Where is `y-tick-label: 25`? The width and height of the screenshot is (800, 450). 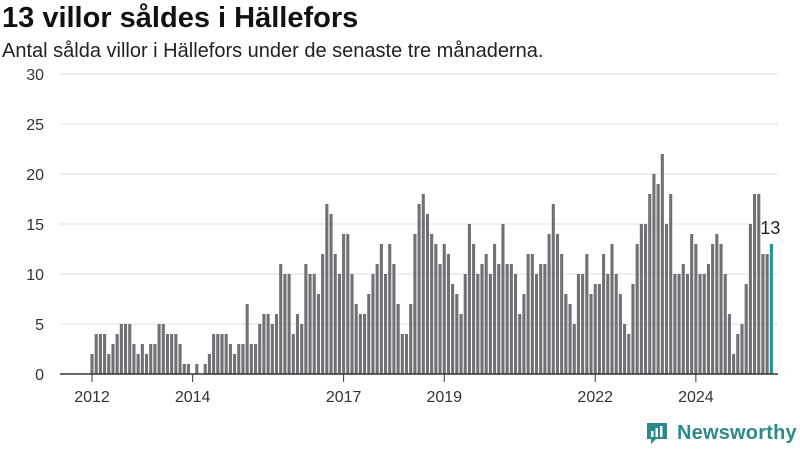 y-tick-label: 25 is located at coordinates (35, 125).